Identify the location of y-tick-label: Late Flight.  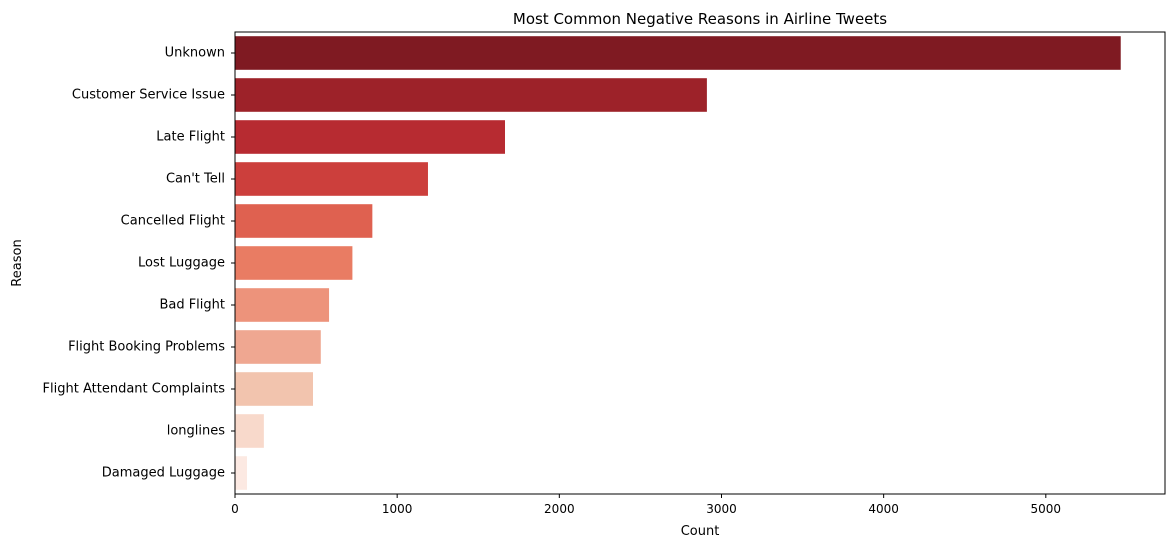
(190, 137).